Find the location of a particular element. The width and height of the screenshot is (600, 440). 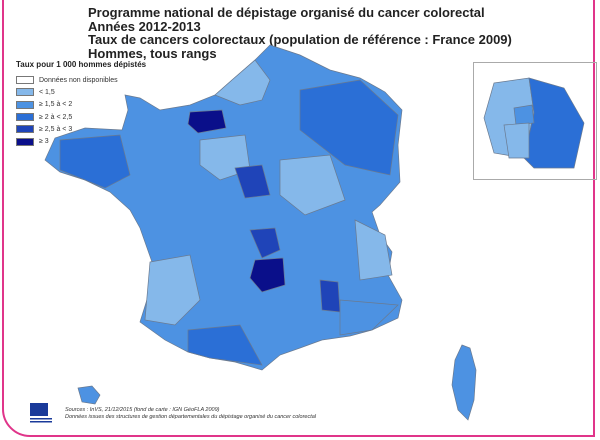

corsica is located at coordinates (464, 382).